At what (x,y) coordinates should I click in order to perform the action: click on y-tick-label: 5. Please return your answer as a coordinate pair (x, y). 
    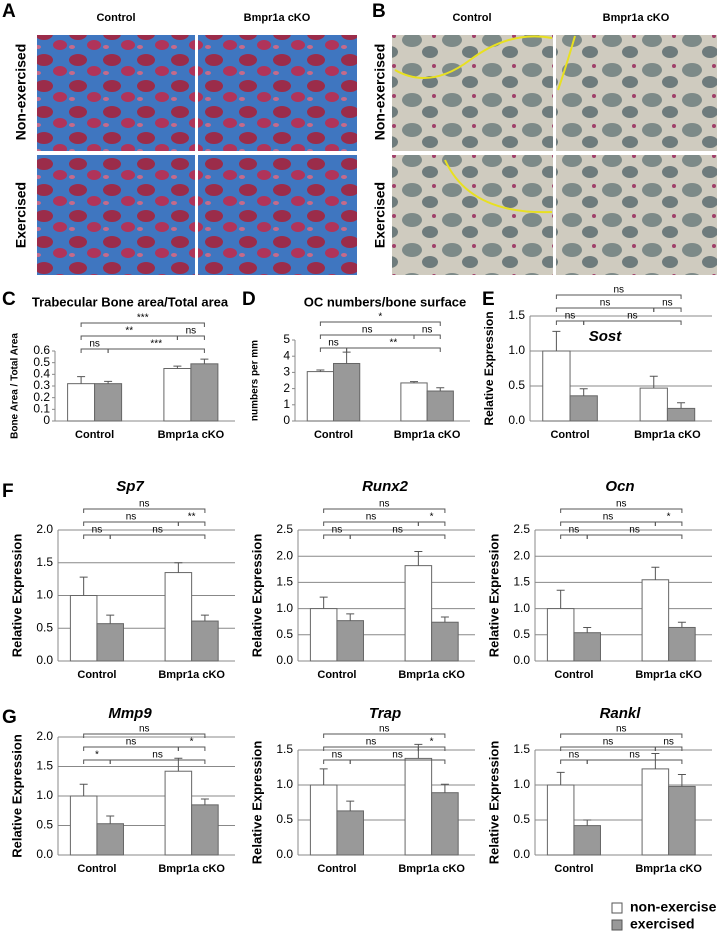
    Looking at the image, I should click on (286, 339).